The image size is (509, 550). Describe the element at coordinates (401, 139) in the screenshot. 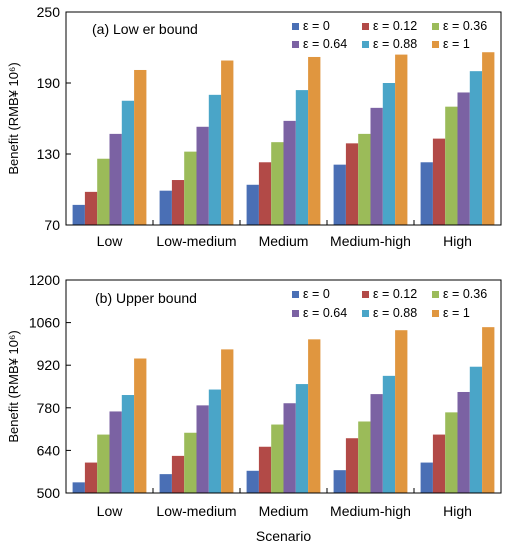

I see `bar-lower-c3-s5` at that location.